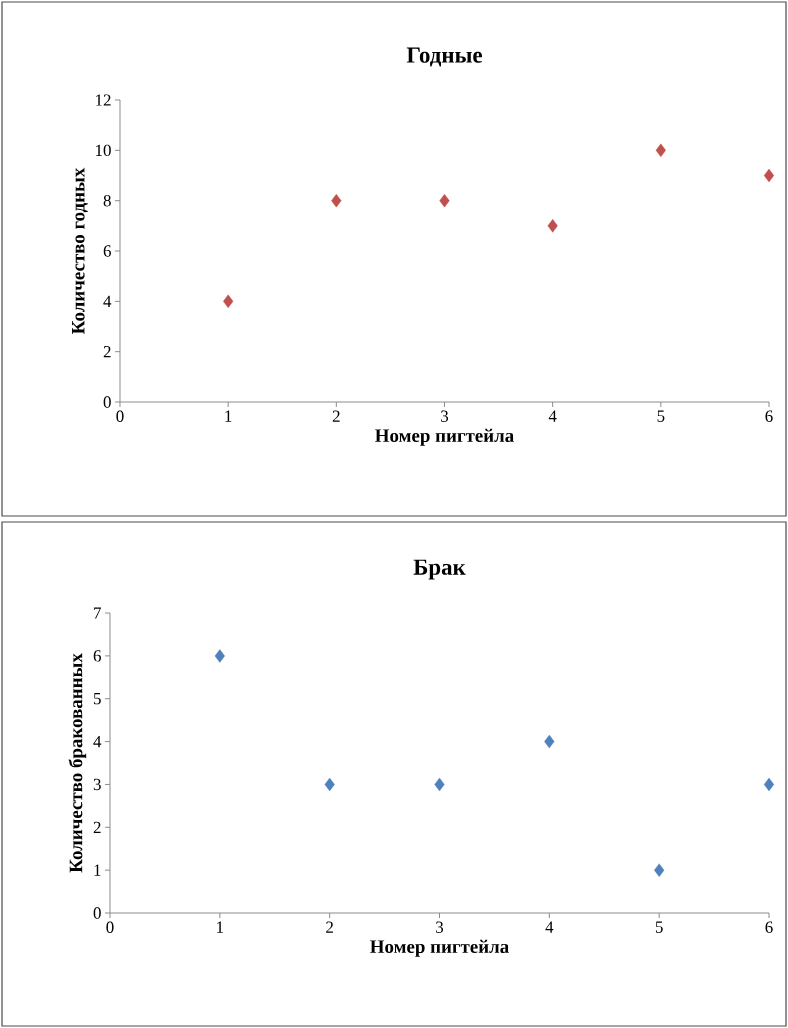  What do you see at coordinates (97, 613) in the screenshot?
I see `y-tick-label: 7` at bounding box center [97, 613].